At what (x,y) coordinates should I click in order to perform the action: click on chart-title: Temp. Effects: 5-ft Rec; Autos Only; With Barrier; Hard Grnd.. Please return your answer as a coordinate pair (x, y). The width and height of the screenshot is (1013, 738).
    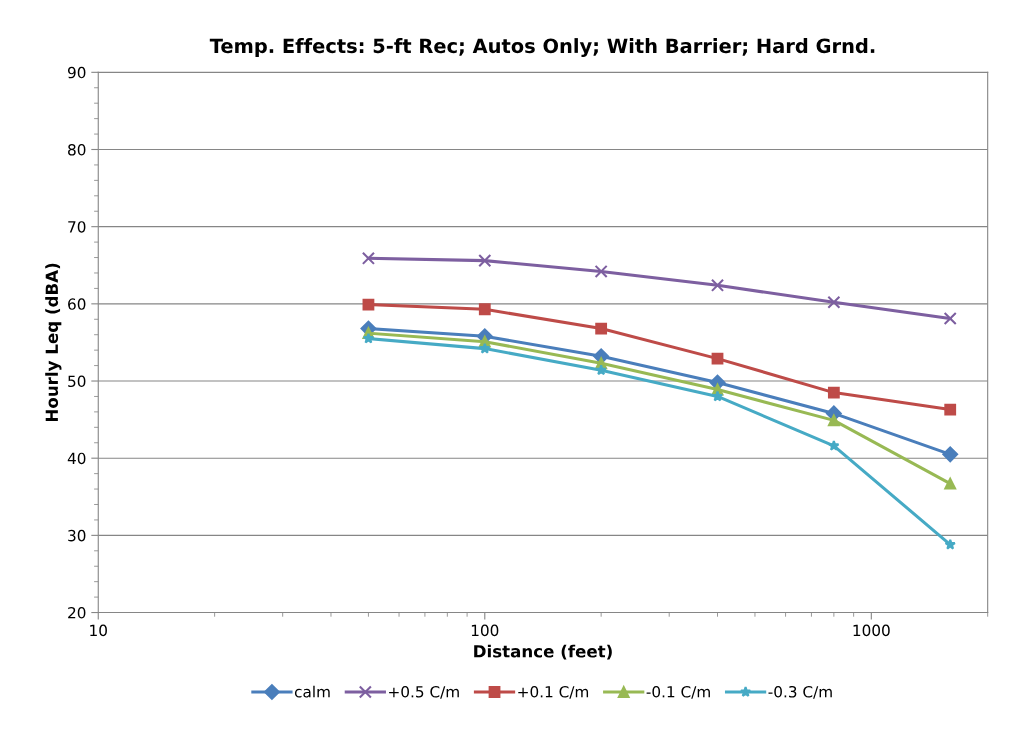
    Looking at the image, I should click on (542, 48).